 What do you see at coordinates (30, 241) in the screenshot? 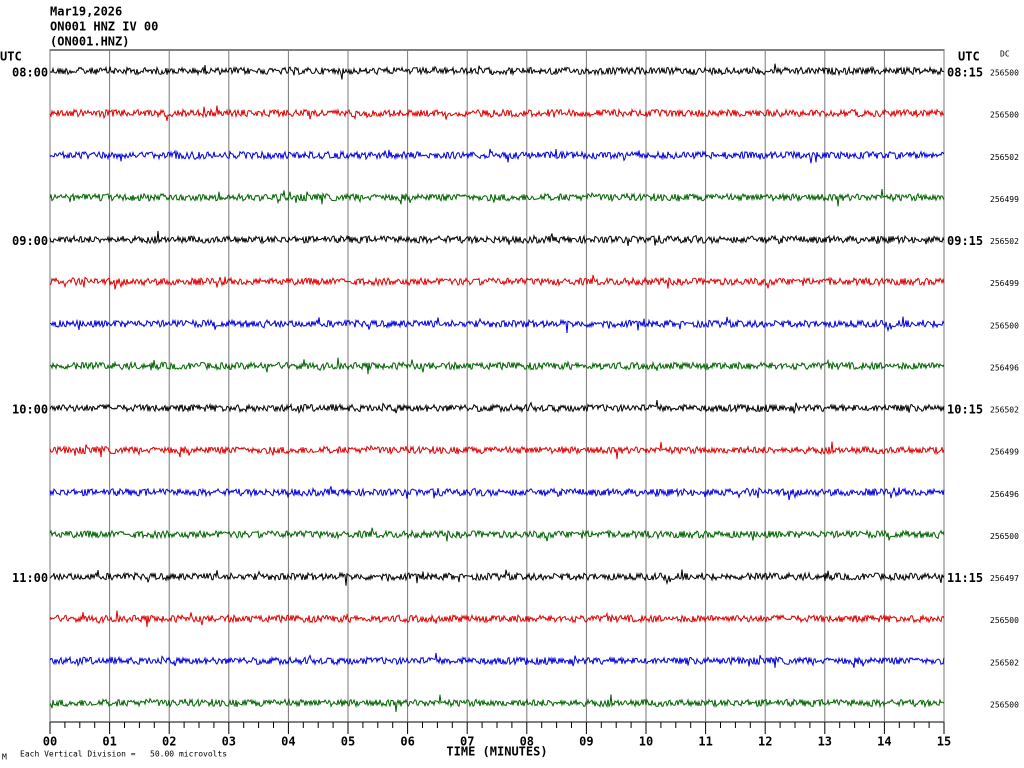
I see `row-start-time: 09:00` at bounding box center [30, 241].